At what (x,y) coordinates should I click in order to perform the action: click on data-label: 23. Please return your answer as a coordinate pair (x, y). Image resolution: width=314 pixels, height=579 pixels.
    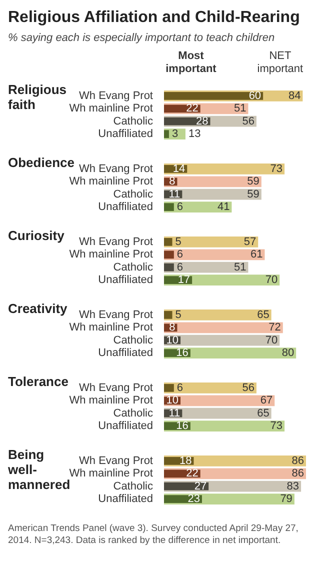
    Looking at the image, I should click on (194, 499).